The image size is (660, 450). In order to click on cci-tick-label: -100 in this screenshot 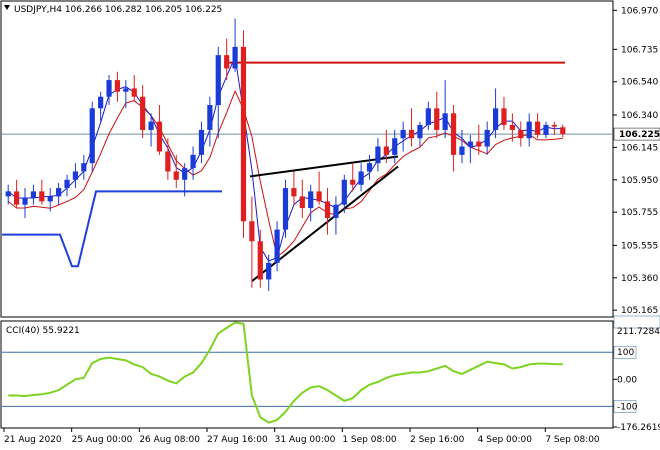, I will do `click(627, 407)`.